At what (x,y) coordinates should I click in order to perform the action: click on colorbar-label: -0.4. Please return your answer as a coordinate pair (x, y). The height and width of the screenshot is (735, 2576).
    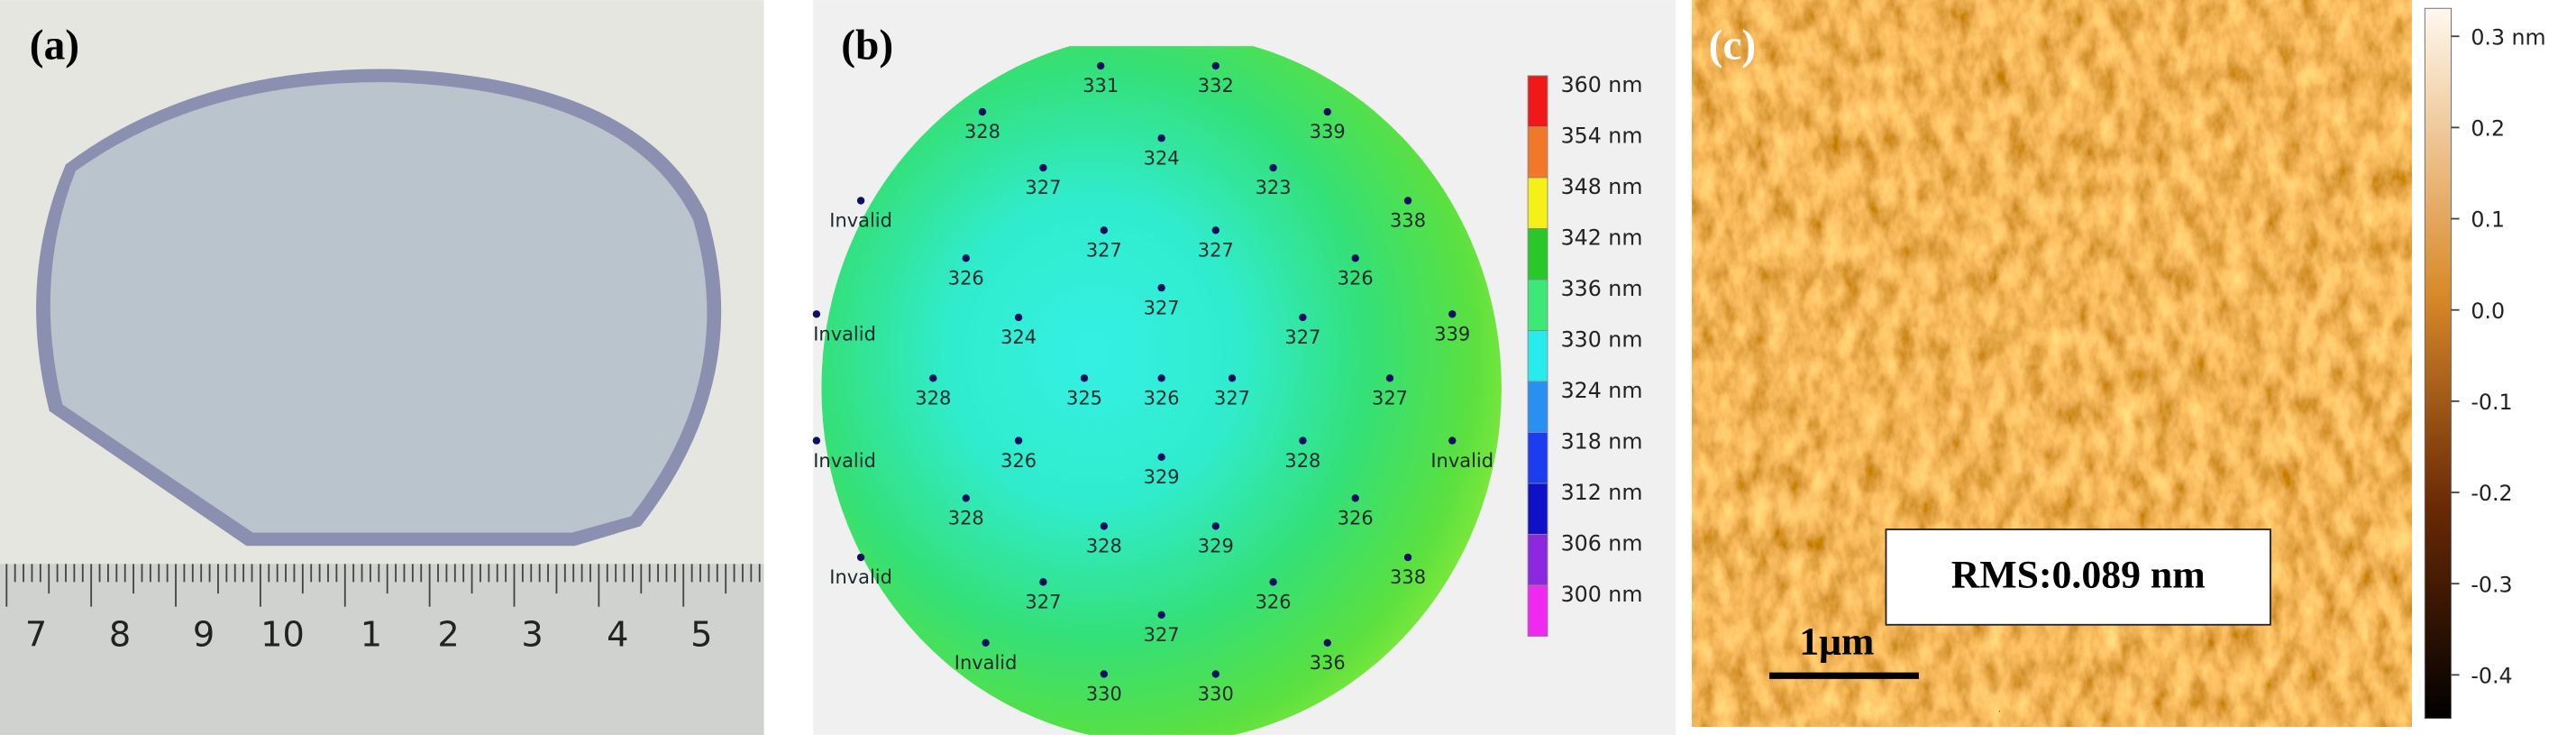
    Looking at the image, I should click on (2491, 675).